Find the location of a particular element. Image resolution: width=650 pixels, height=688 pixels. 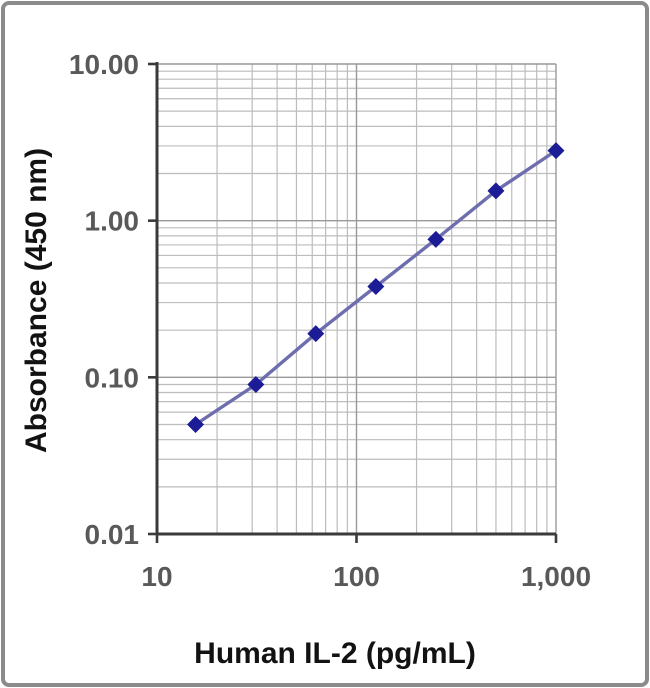

y-tick-label: 10.00 is located at coordinates (104, 64).